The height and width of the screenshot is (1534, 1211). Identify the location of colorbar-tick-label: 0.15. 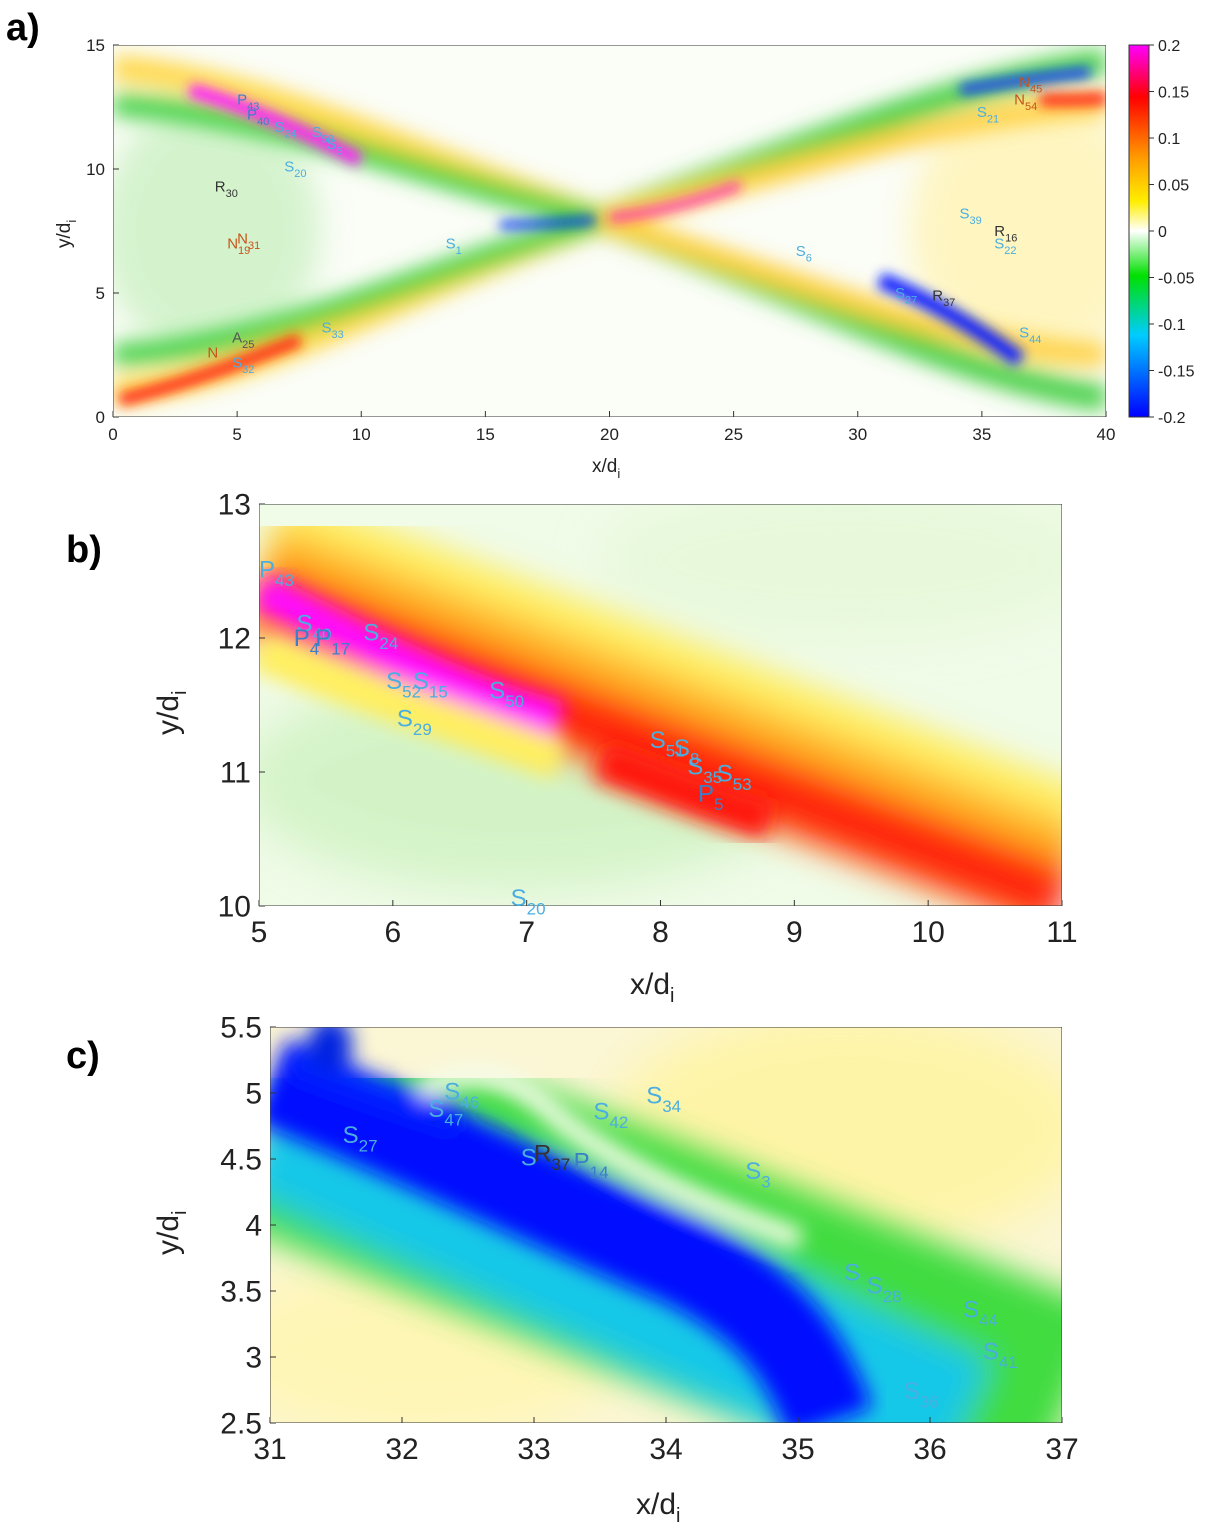
(1173, 93).